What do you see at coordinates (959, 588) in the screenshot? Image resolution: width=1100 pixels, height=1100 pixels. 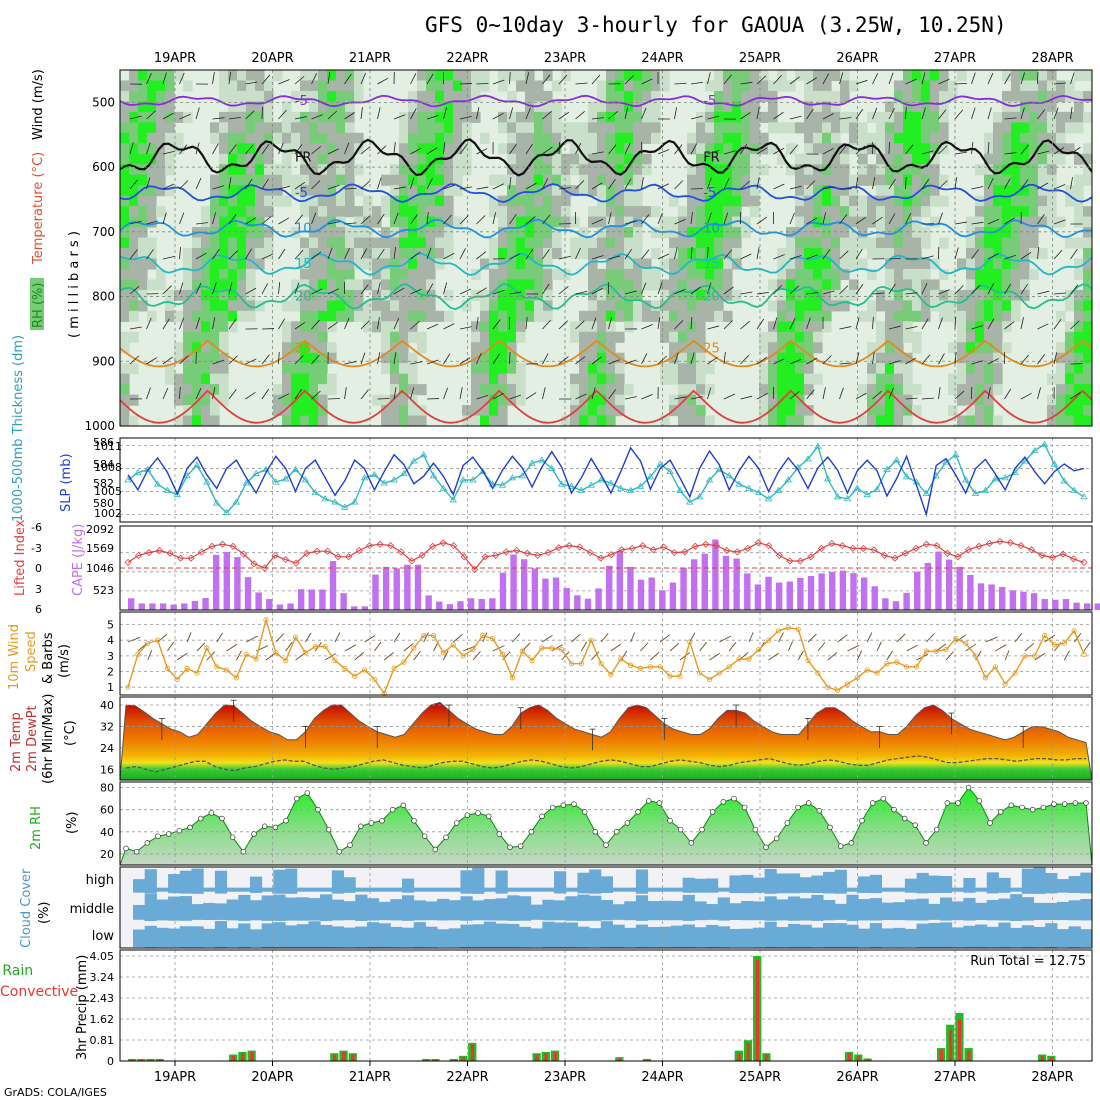 I see `cape-bar` at bounding box center [959, 588].